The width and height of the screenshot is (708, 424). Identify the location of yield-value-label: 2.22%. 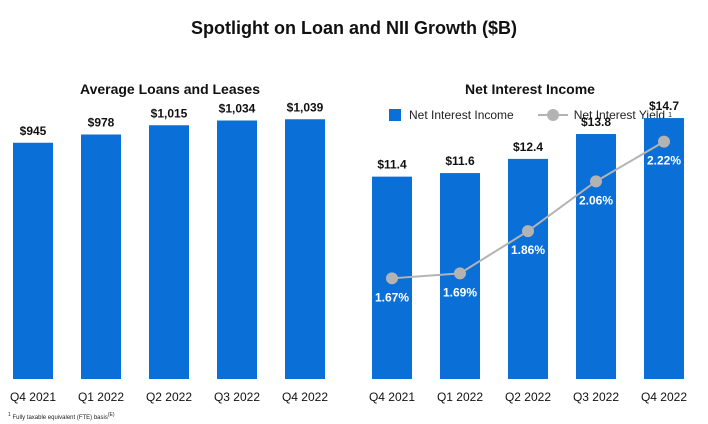
(664, 161).